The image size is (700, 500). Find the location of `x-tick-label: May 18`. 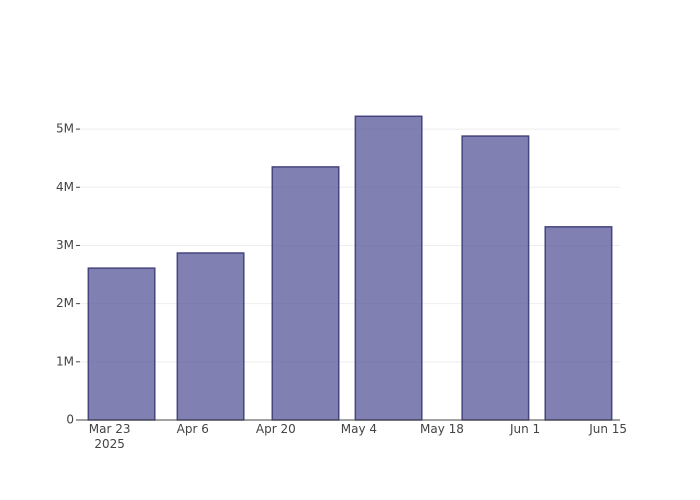

x-tick-label: May 18 is located at coordinates (442, 429).